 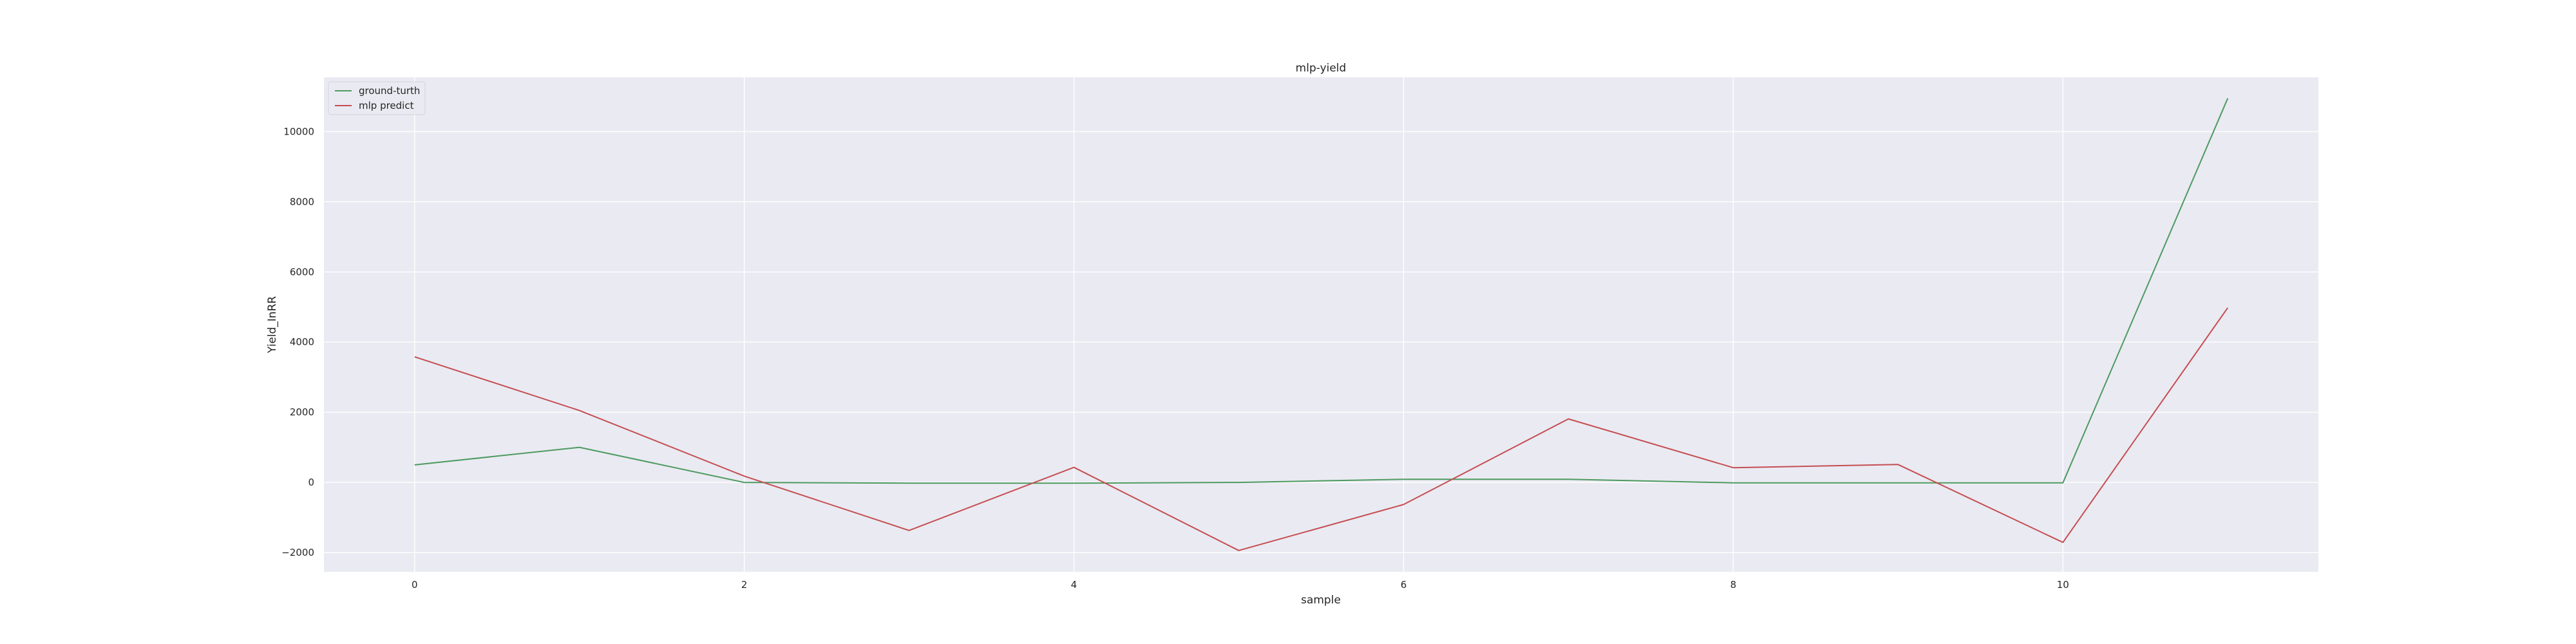 What do you see at coordinates (298, 131) in the screenshot?
I see `y-tick-label: 10000` at bounding box center [298, 131].